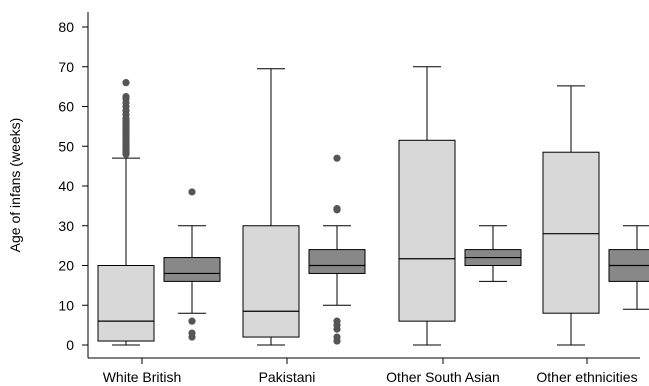  What do you see at coordinates (66, 107) in the screenshot?
I see `y-tick-label: 60` at bounding box center [66, 107].